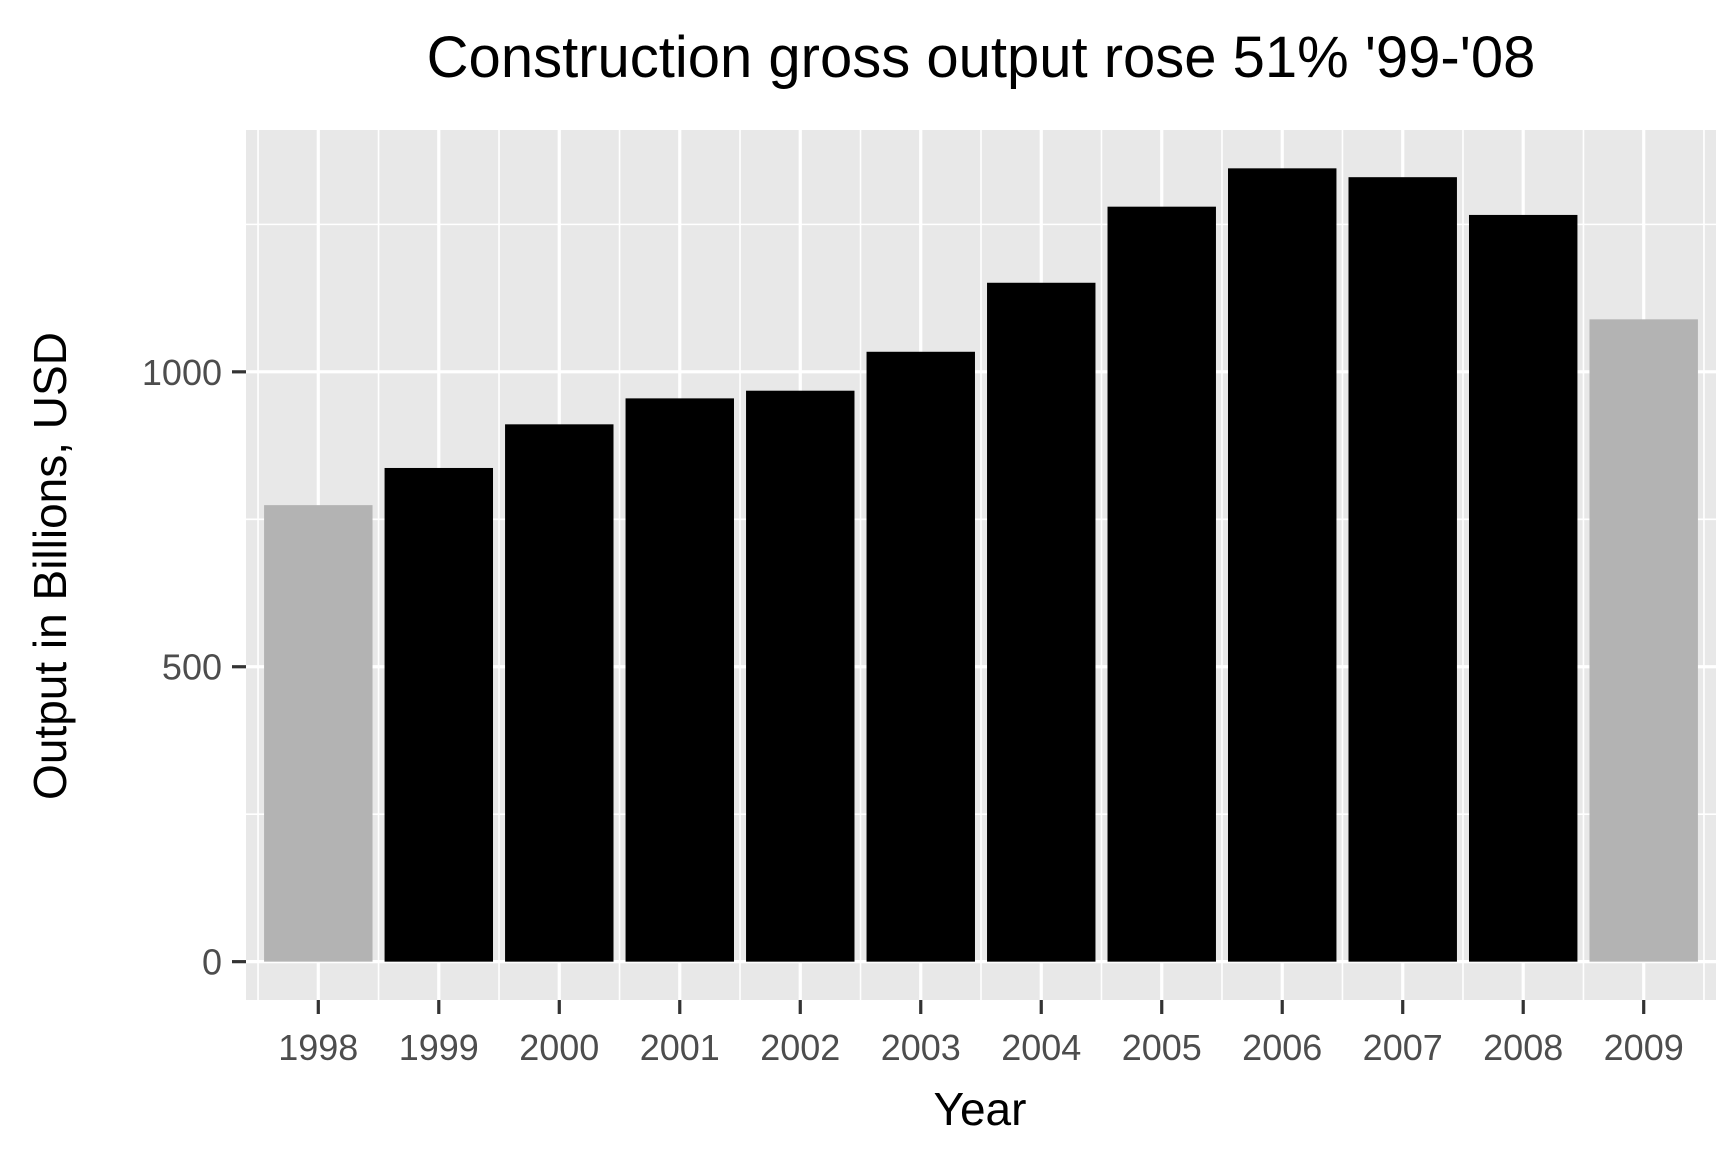 The width and height of the screenshot is (1728, 1152). I want to click on bar-2001, so click(679, 680).